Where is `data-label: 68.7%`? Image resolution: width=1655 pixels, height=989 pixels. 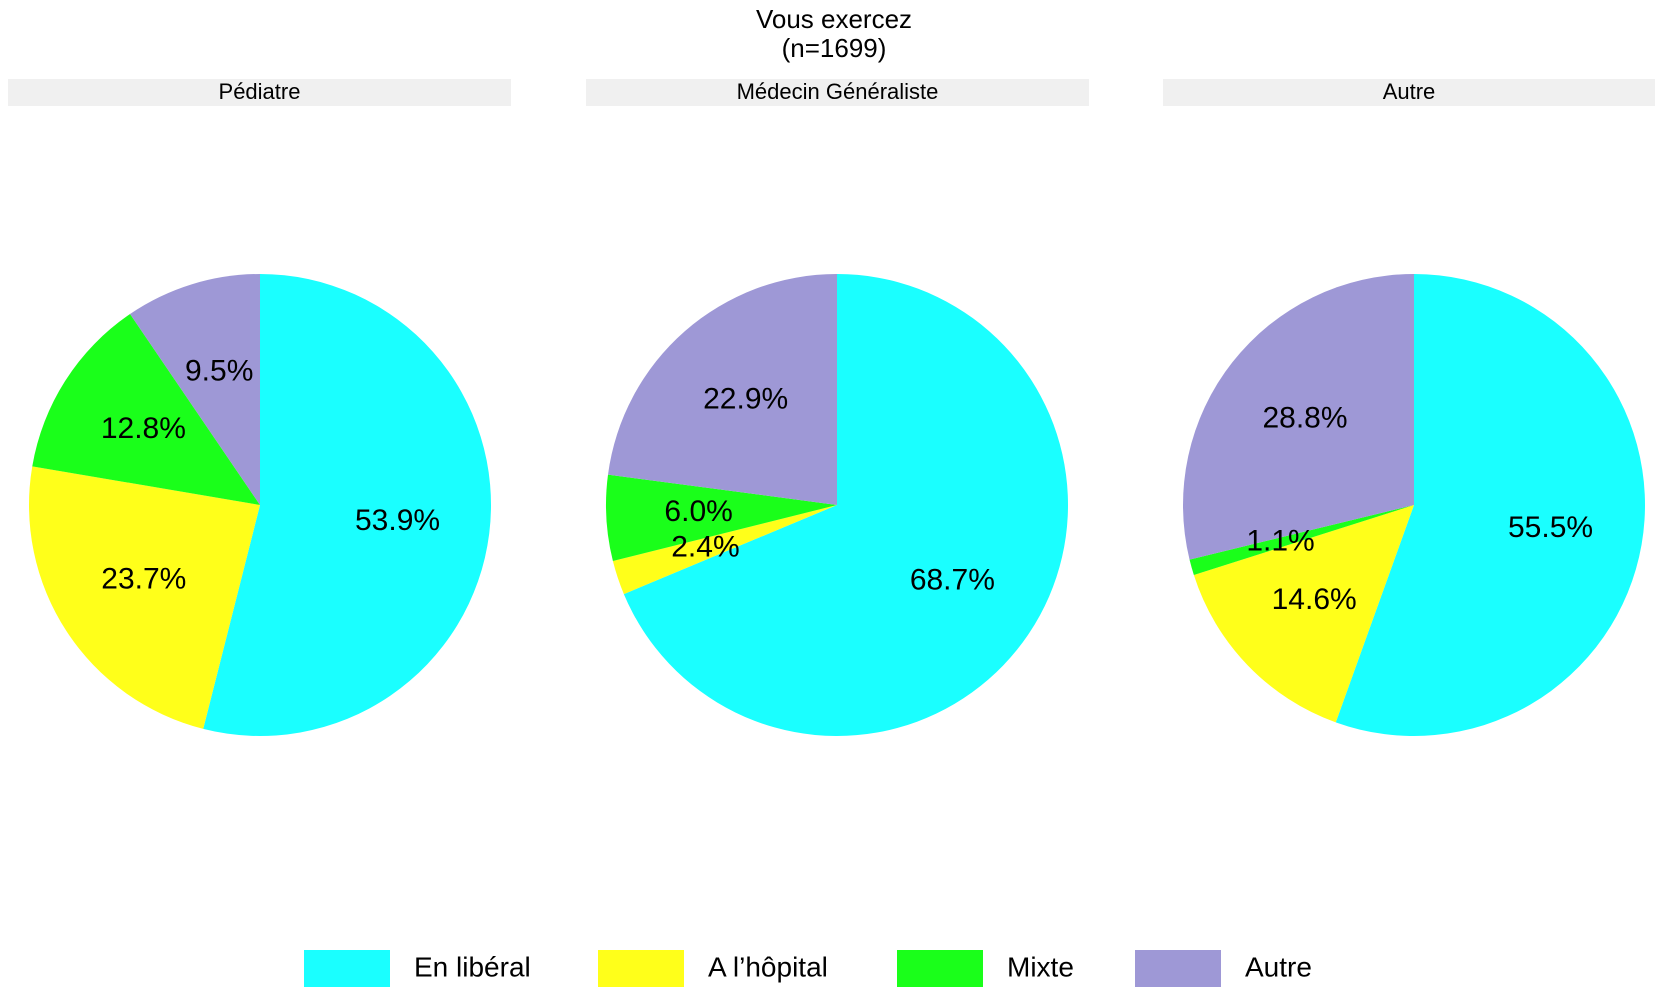 data-label: 68.7% is located at coordinates (952, 580).